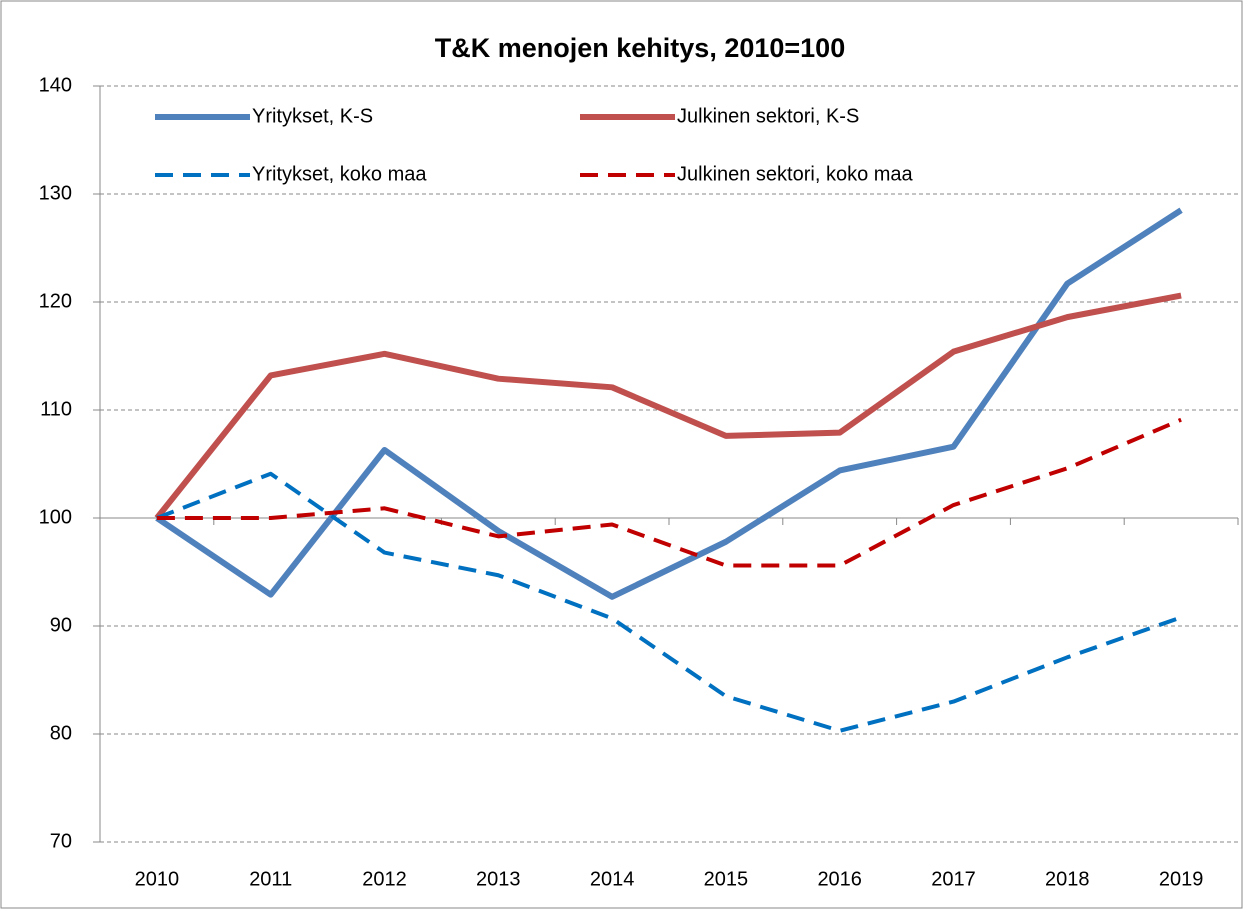 The height and width of the screenshot is (909, 1243). I want to click on legend-label: Julkinen sektori, K-S, so click(768, 116).